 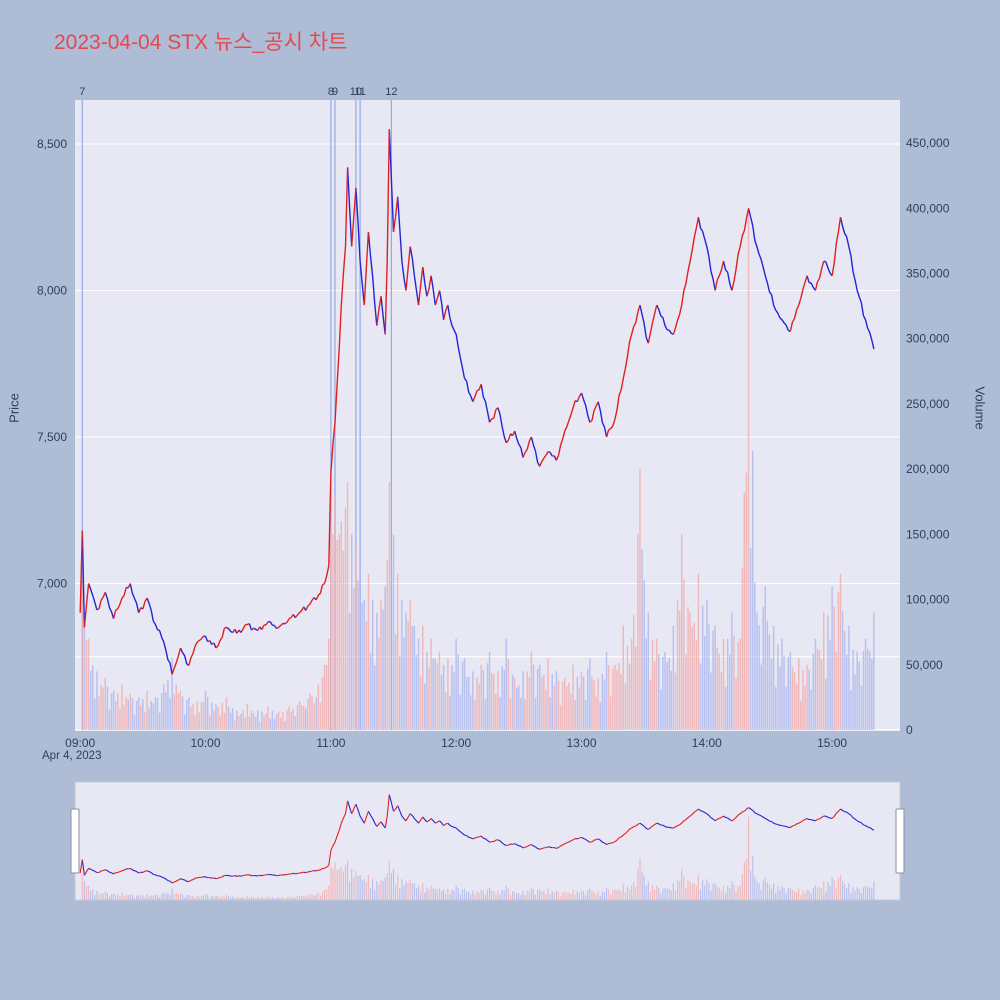 What do you see at coordinates (900, 841) in the screenshot?
I see `rangeslider-handle-right` at bounding box center [900, 841].